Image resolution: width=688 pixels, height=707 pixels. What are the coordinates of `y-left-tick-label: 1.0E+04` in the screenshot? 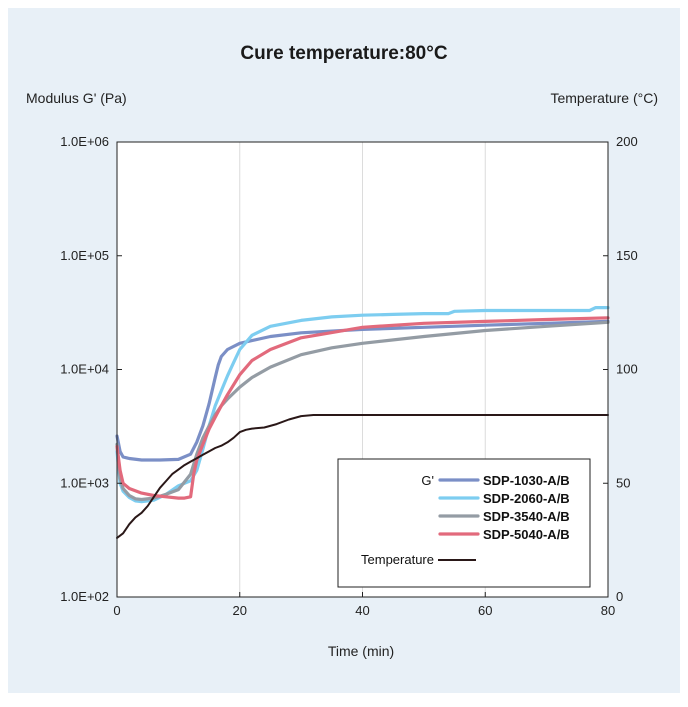 It's located at (84, 369).